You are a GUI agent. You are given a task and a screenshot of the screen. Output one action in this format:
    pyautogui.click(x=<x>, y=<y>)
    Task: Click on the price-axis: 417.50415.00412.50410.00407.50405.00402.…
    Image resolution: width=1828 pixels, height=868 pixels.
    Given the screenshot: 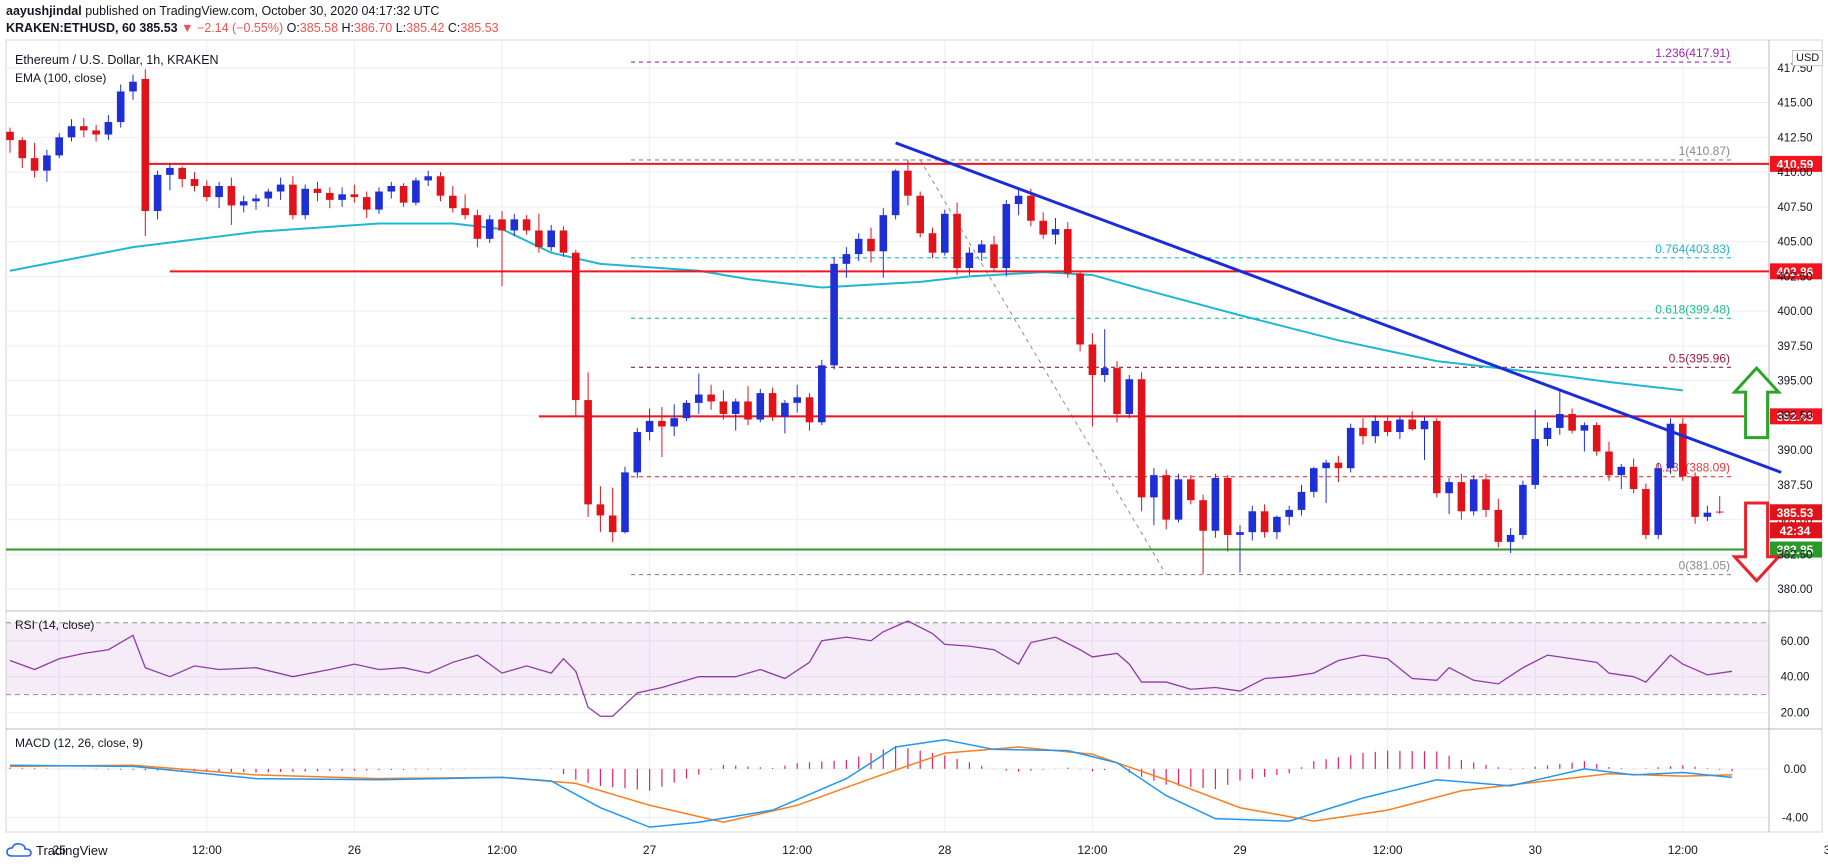 What is the action you would take?
    pyautogui.click(x=1796, y=444)
    